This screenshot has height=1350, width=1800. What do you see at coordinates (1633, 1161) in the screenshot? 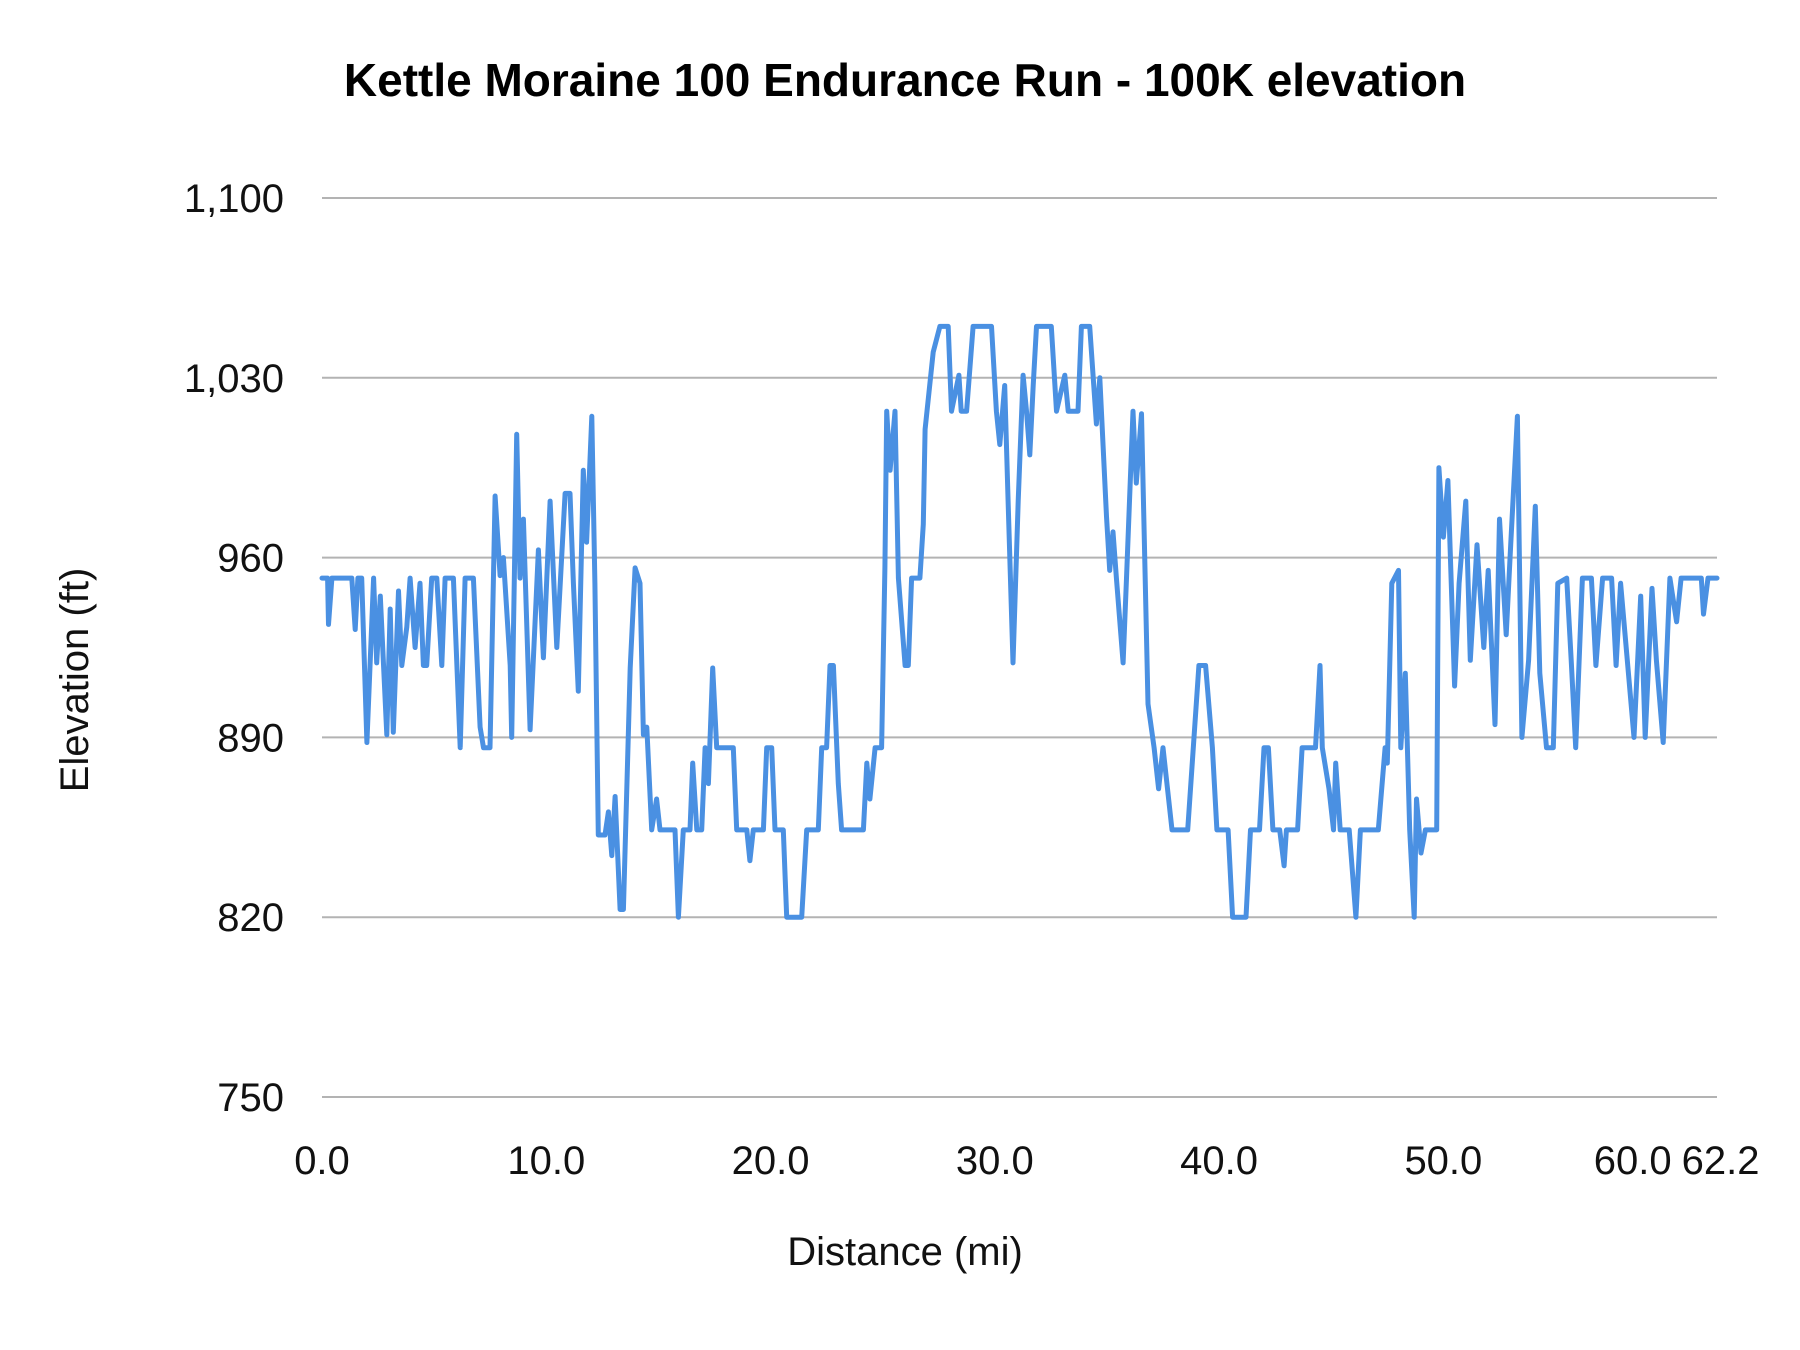
I see `x-tick-label: 60.0` at bounding box center [1633, 1161].